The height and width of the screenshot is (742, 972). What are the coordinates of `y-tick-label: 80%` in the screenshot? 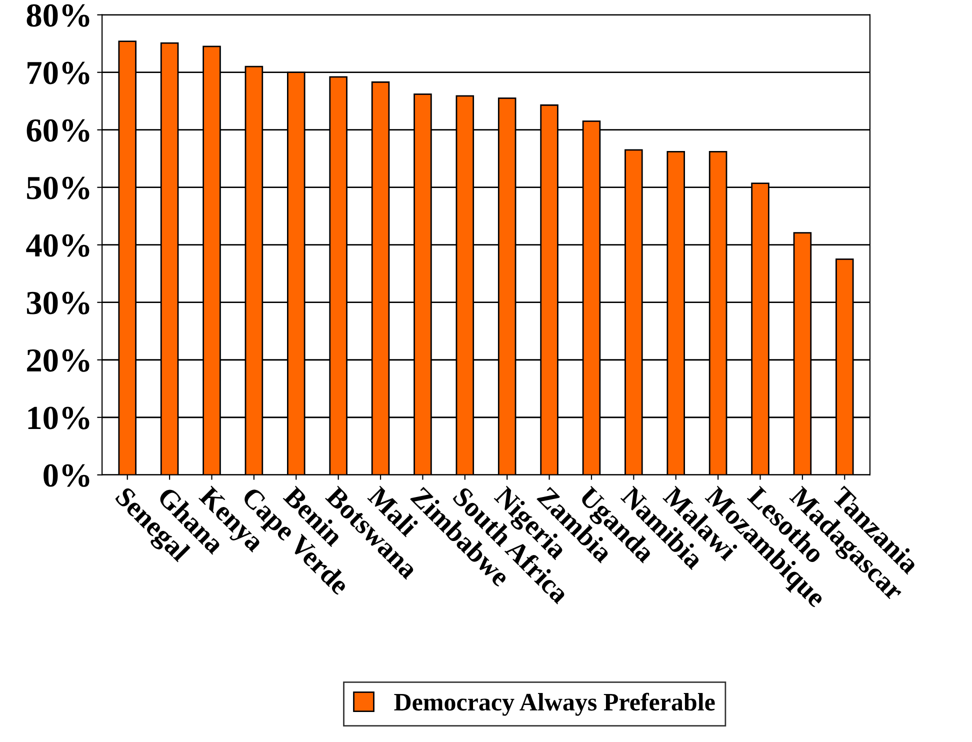 It's located at (58, 15).